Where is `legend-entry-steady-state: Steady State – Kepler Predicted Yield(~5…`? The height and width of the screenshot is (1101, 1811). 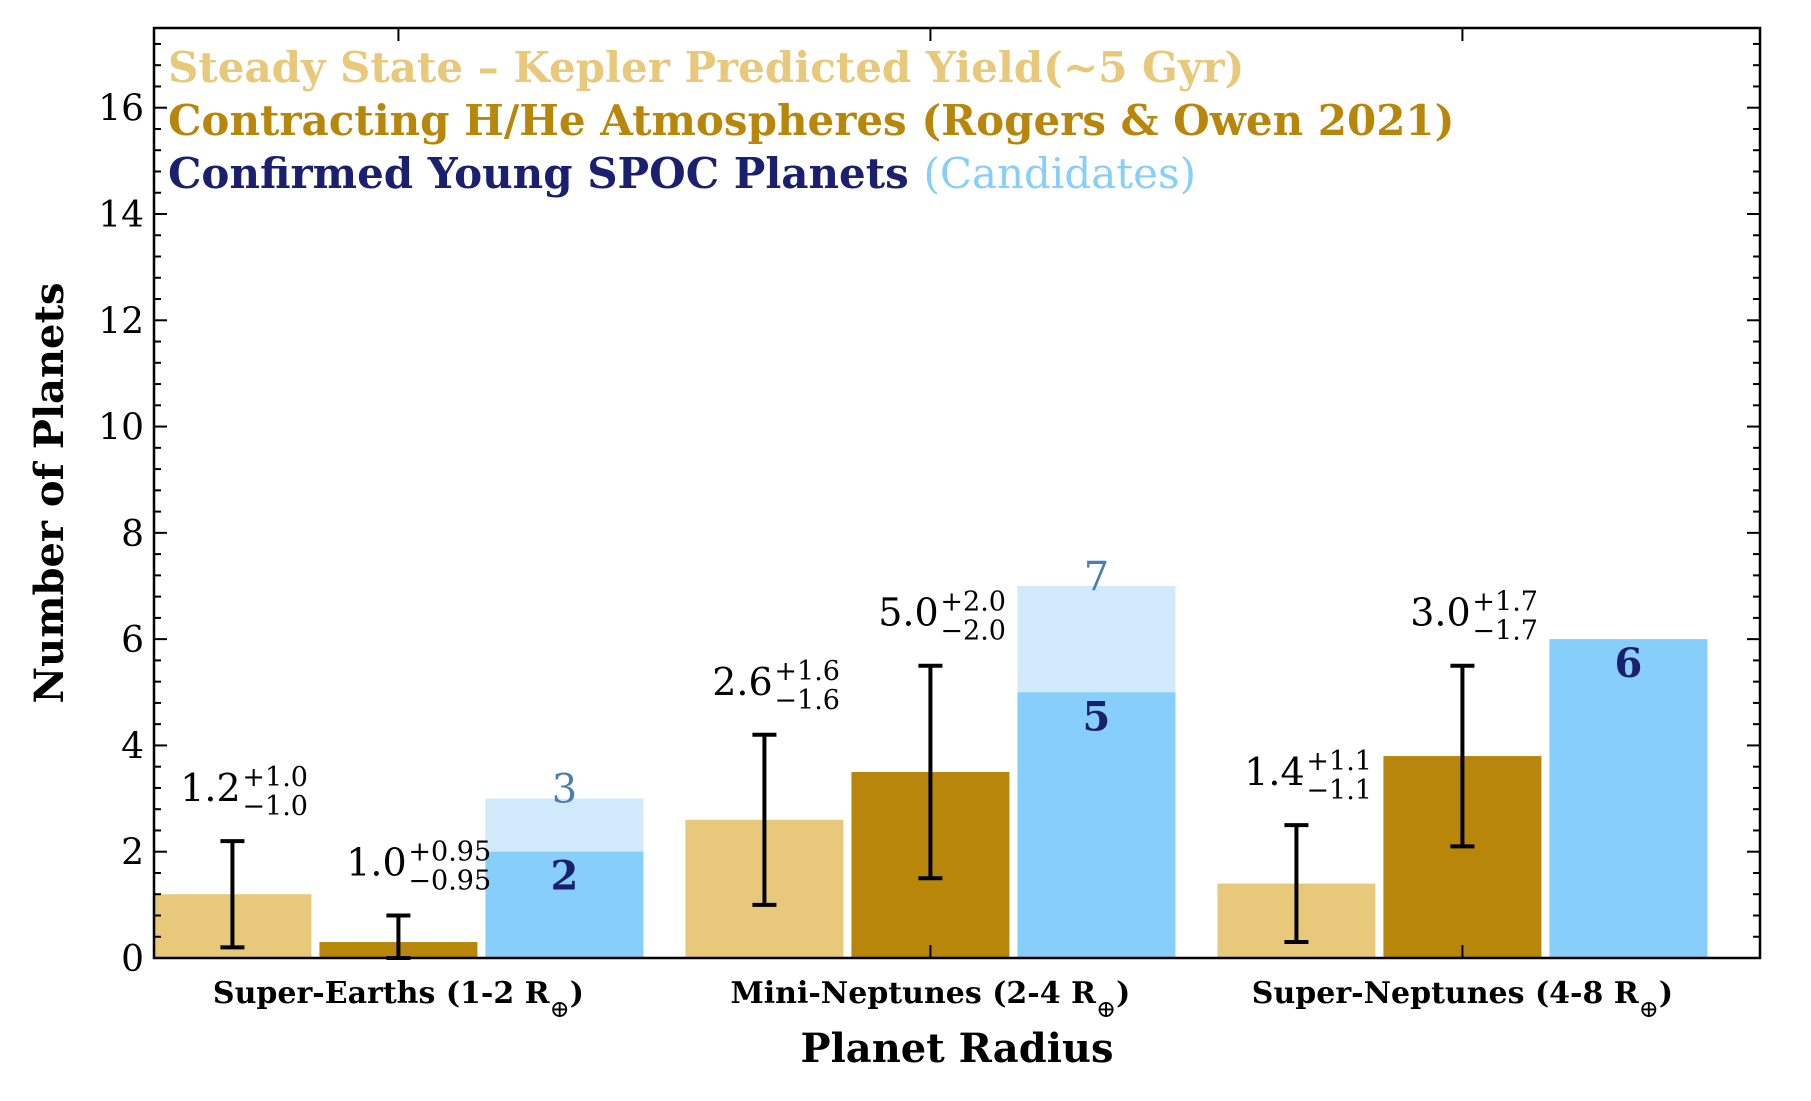
legend-entry-steady-state: Steady State – Kepler Predicted Yield(~5… is located at coordinates (706, 67).